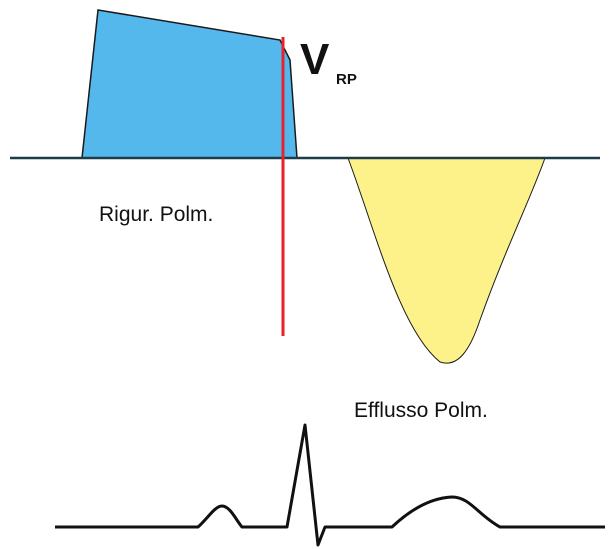 The width and height of the screenshot is (615, 549). I want to click on v-label: V, so click(315, 59).